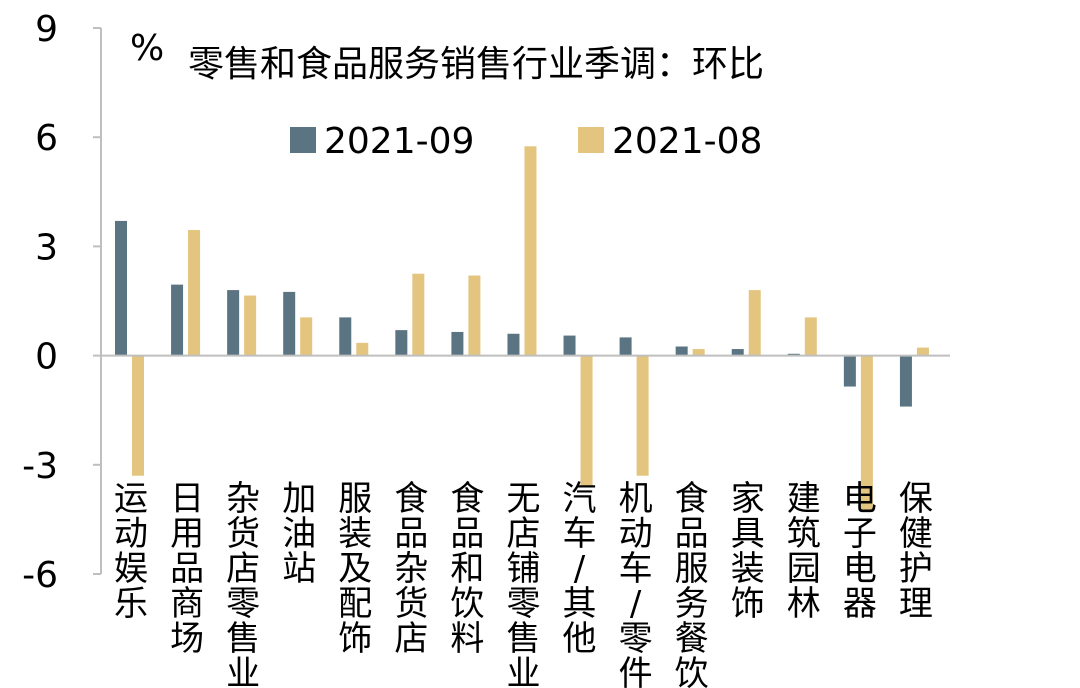  What do you see at coordinates (476, 64) in the screenshot?
I see `chart-title: 零售和食品服务销售行业季调：环比` at bounding box center [476, 64].